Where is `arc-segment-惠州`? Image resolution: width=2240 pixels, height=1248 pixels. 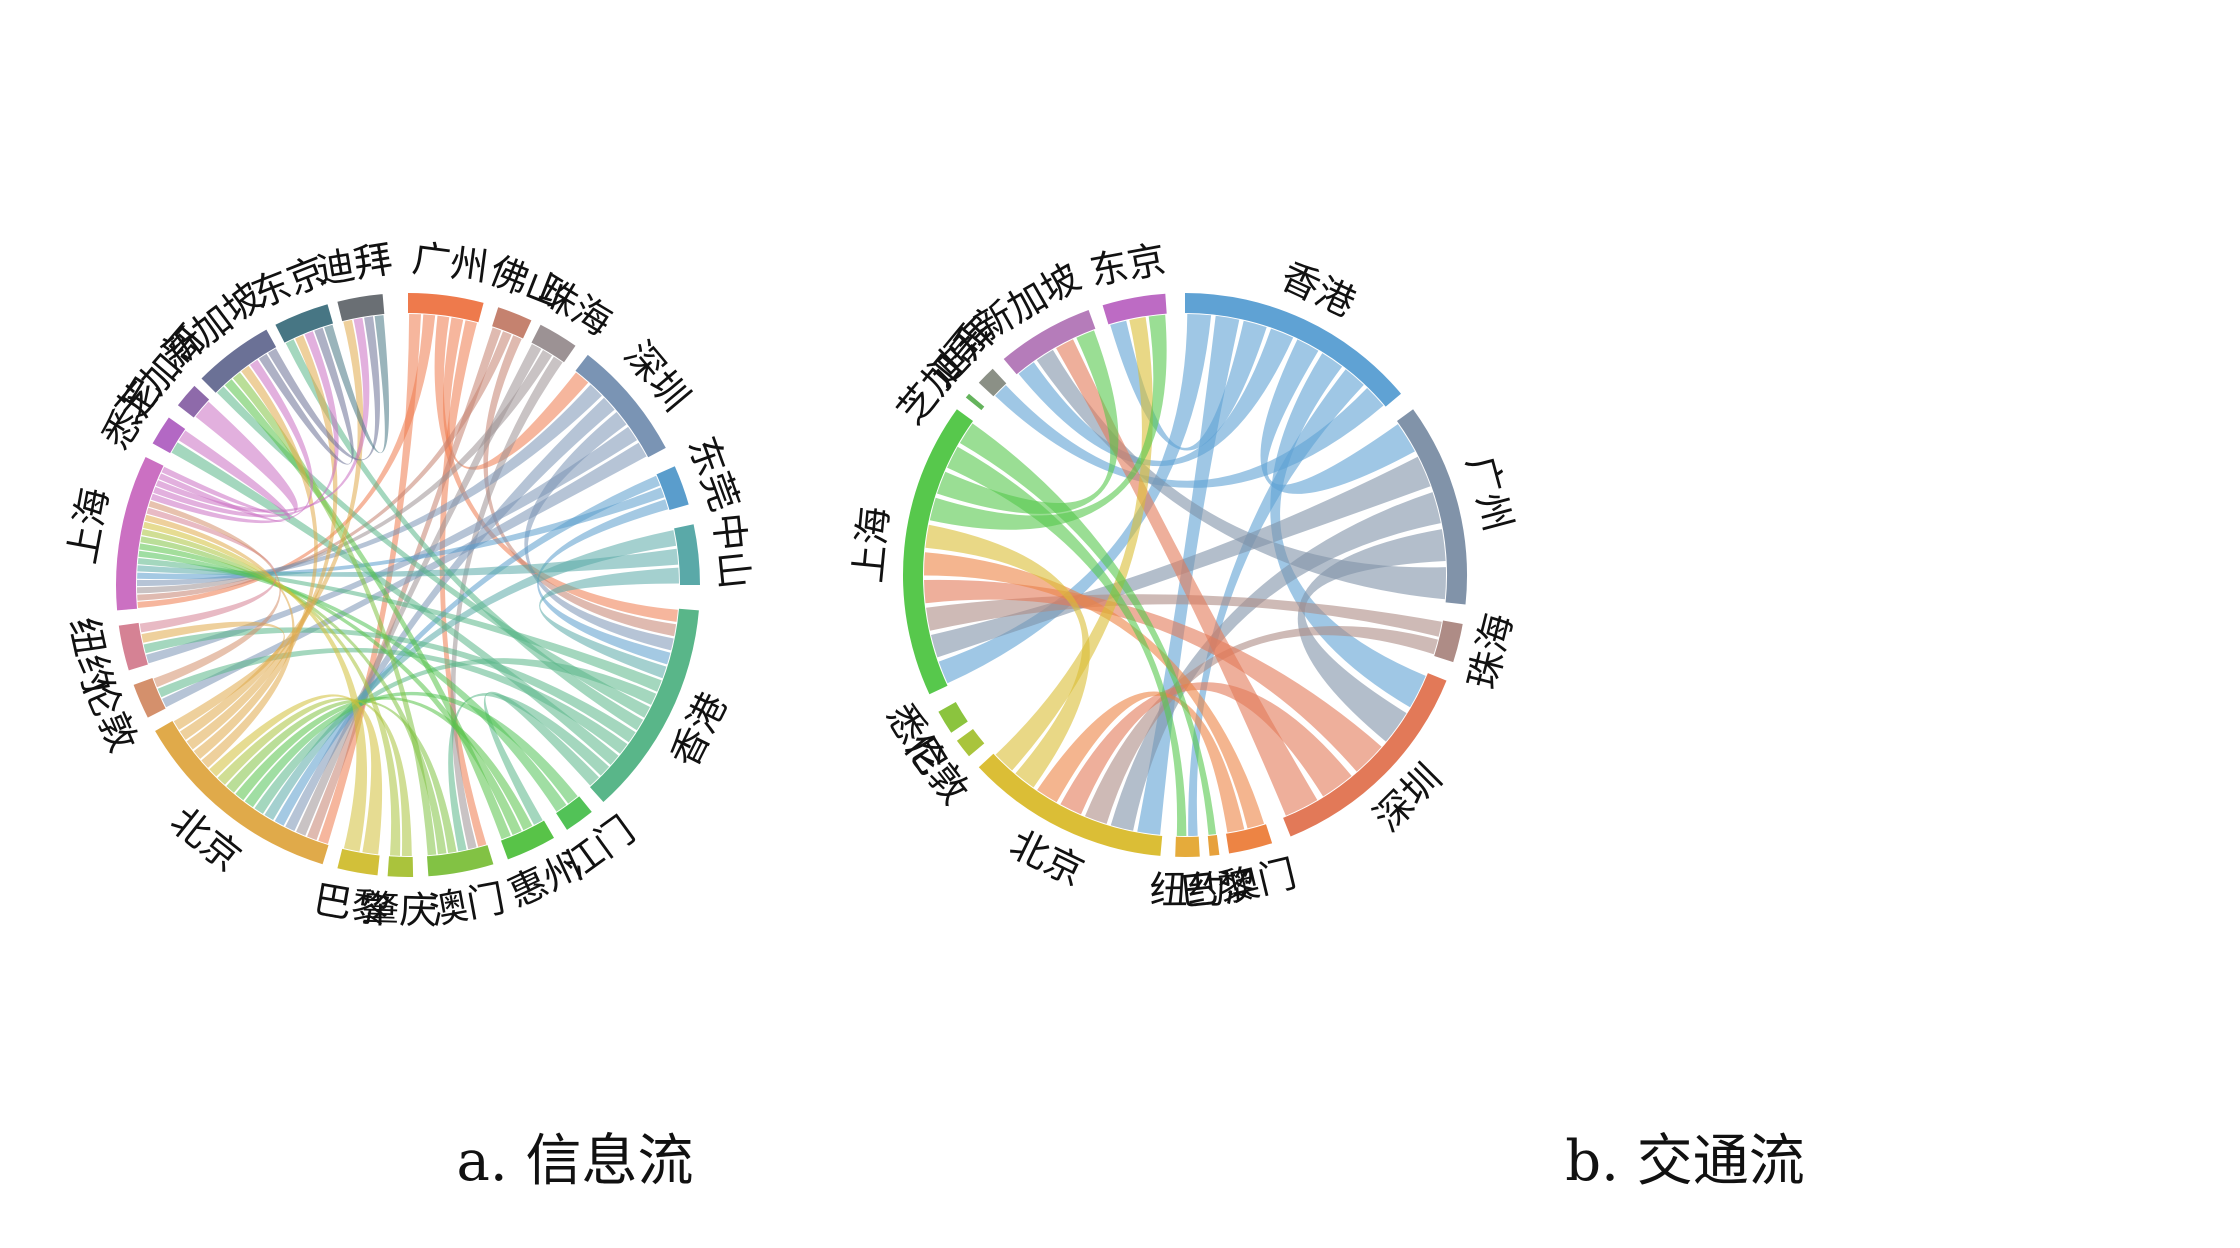
arc-segment-惠州 is located at coordinates (527, 840).